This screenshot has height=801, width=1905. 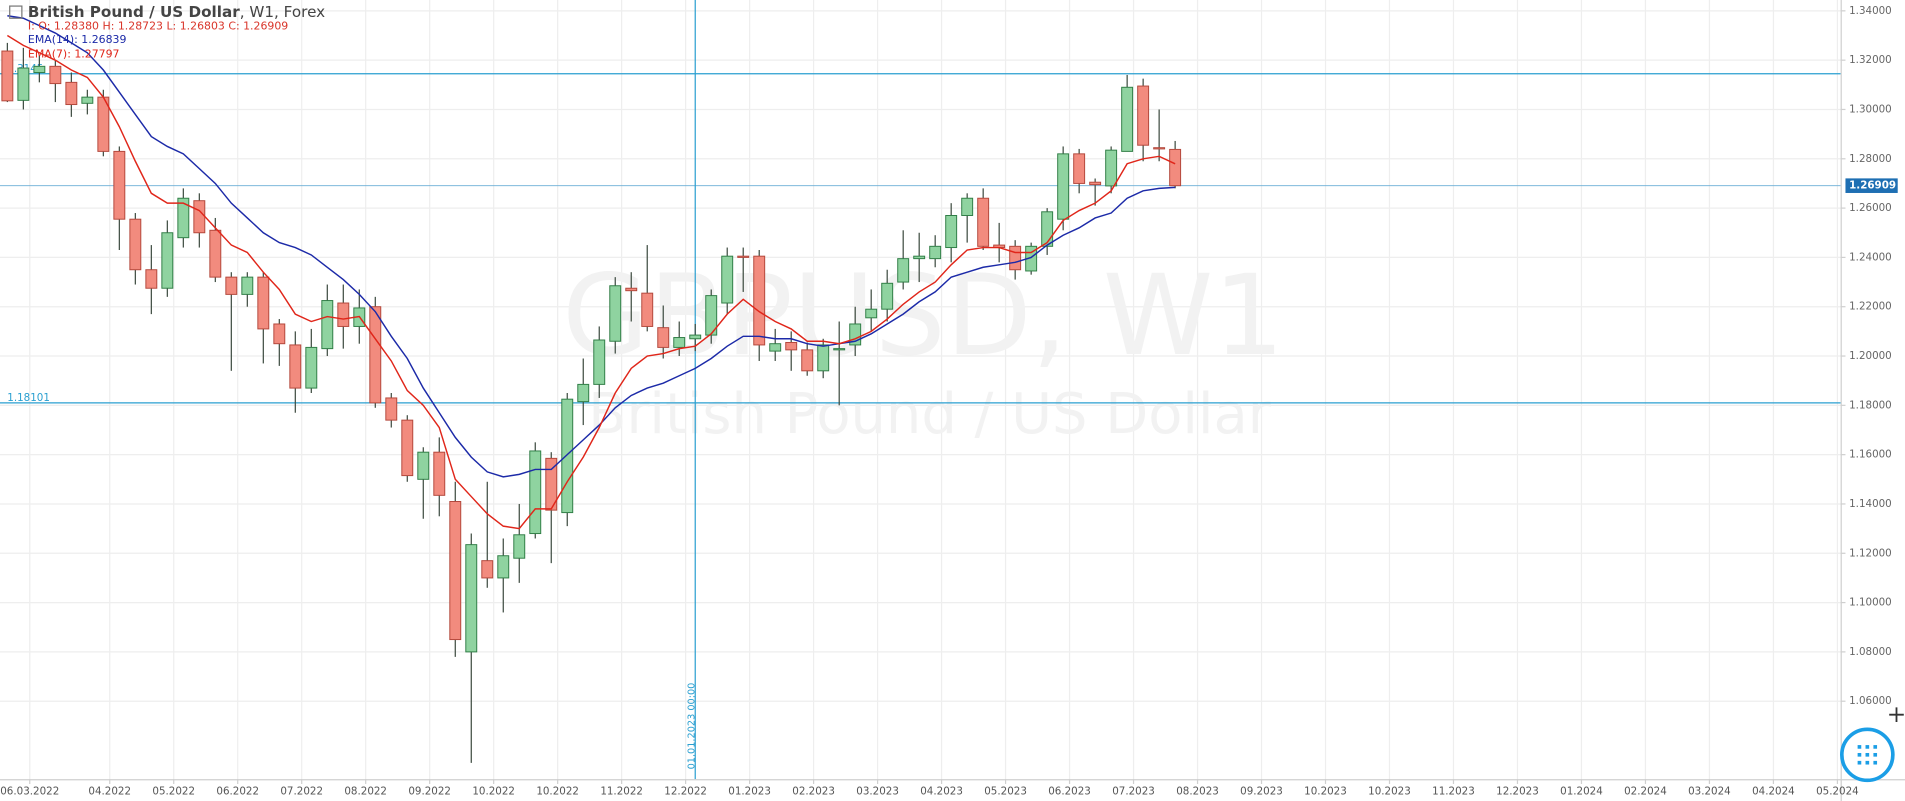 What do you see at coordinates (877, 791) in the screenshot?
I see `x-tick-label: 03.2023` at bounding box center [877, 791].